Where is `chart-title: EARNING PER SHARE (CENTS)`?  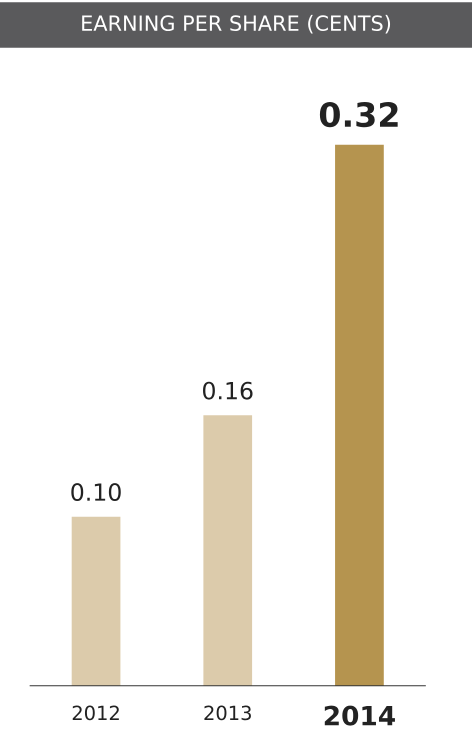 chart-title: EARNING PER SHARE (CENTS) is located at coordinates (236, 24).